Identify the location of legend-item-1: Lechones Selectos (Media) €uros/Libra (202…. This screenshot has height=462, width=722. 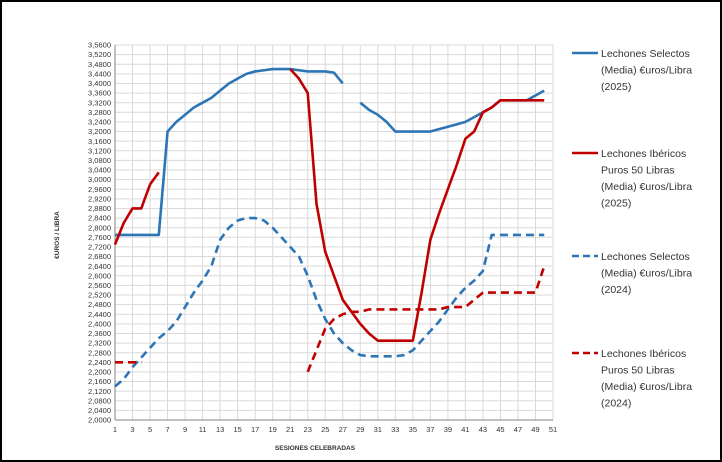
(632, 70).